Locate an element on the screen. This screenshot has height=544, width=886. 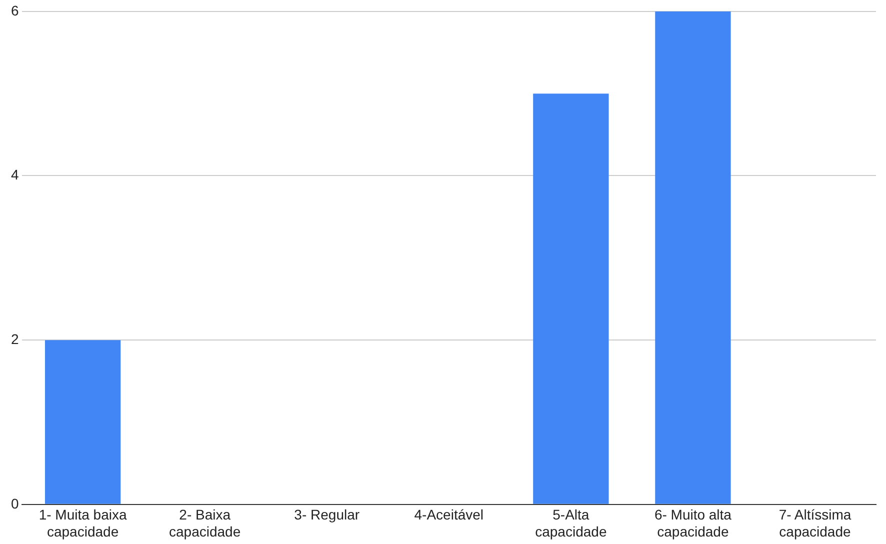
x-tick-label: 4-Aceitável is located at coordinates (449, 514).